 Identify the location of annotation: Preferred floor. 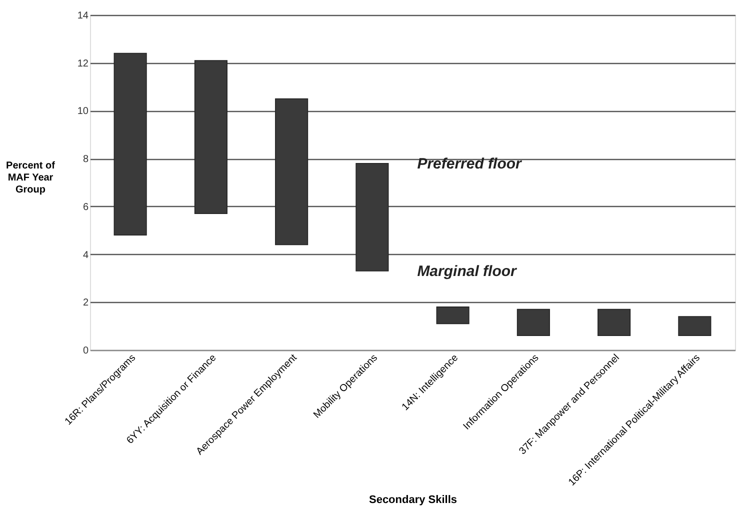
(470, 163).